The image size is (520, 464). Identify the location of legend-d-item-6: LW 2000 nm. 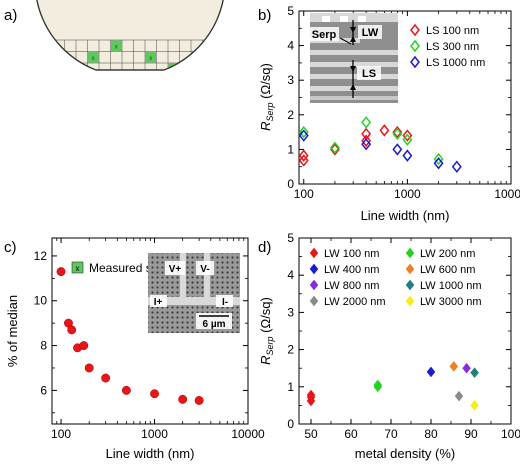
(347, 301).